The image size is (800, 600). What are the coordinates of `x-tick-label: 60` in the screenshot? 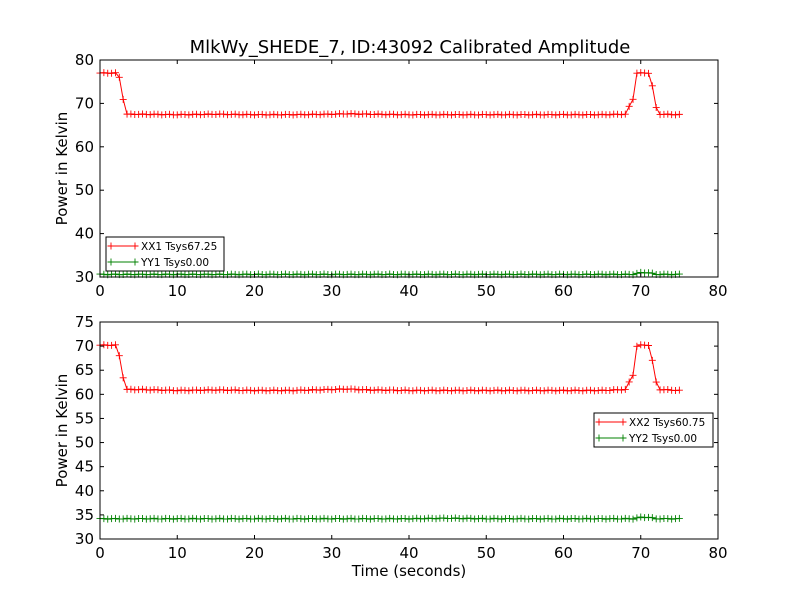 It's located at (563, 553).